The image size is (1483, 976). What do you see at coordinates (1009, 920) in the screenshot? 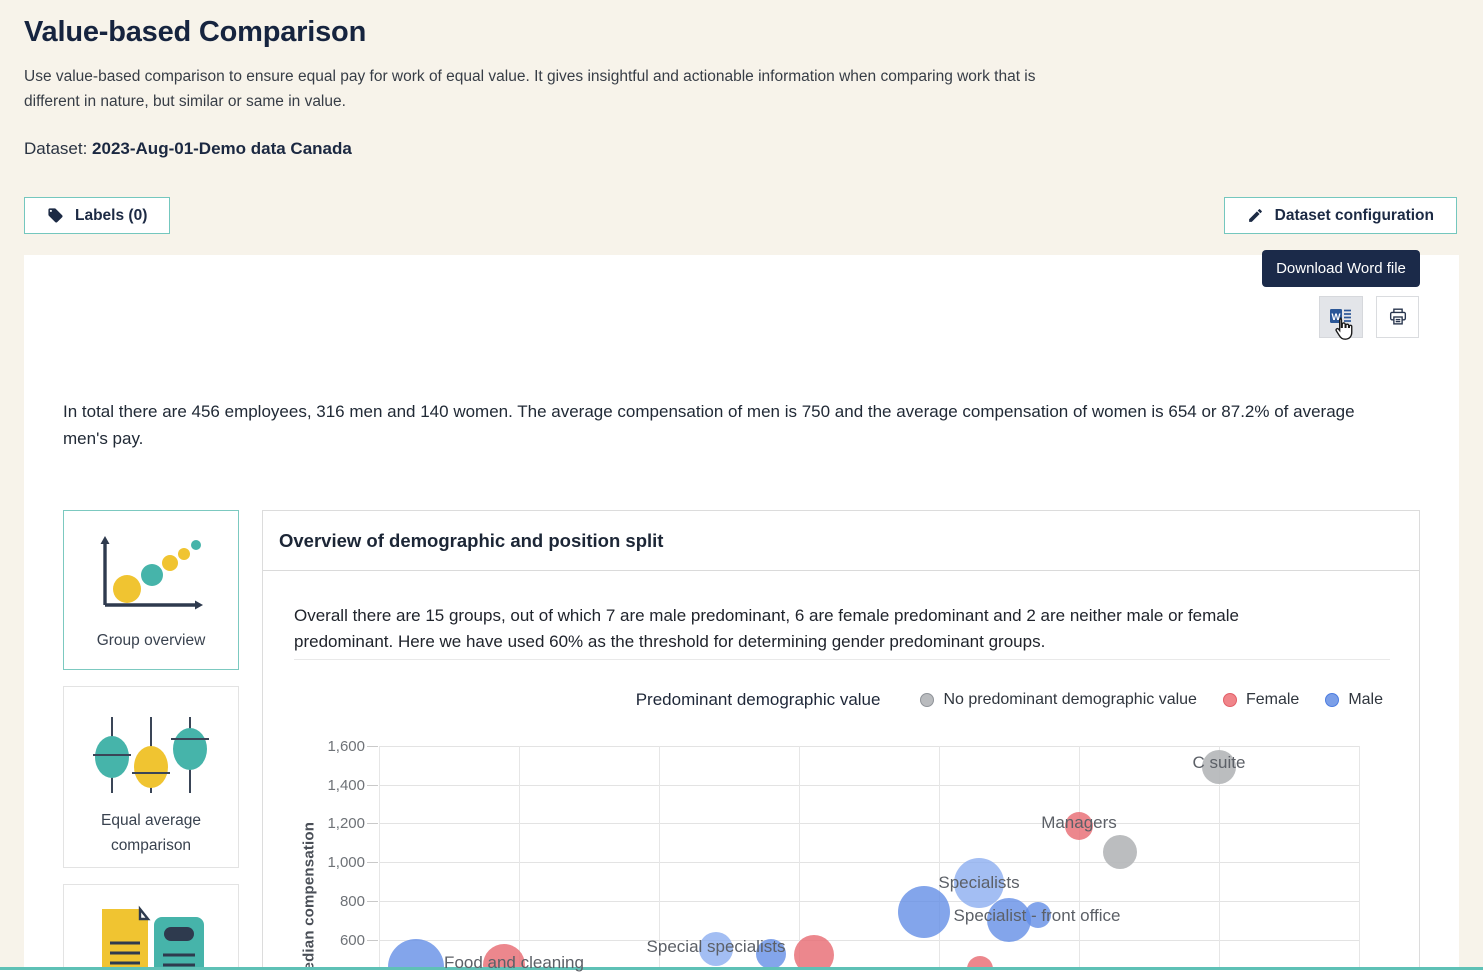
I see `bubble-specialist-front-office` at bounding box center [1009, 920].